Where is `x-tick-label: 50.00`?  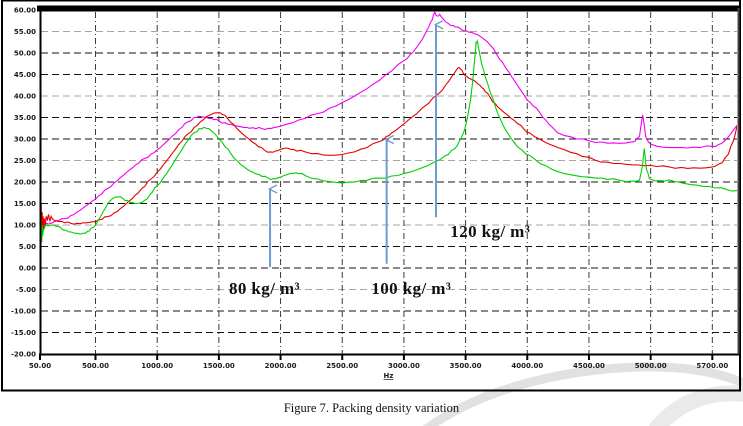 x-tick-label: 50.00 is located at coordinates (40, 366).